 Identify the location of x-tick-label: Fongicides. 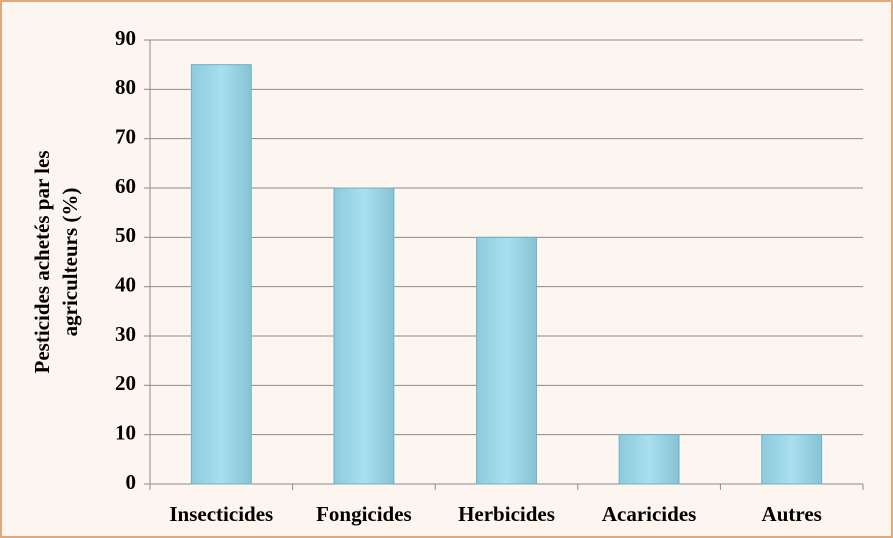
(364, 514).